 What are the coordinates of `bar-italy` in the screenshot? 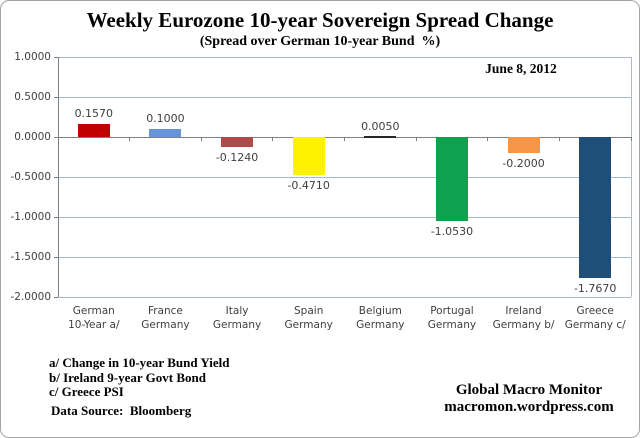 It's located at (237, 142).